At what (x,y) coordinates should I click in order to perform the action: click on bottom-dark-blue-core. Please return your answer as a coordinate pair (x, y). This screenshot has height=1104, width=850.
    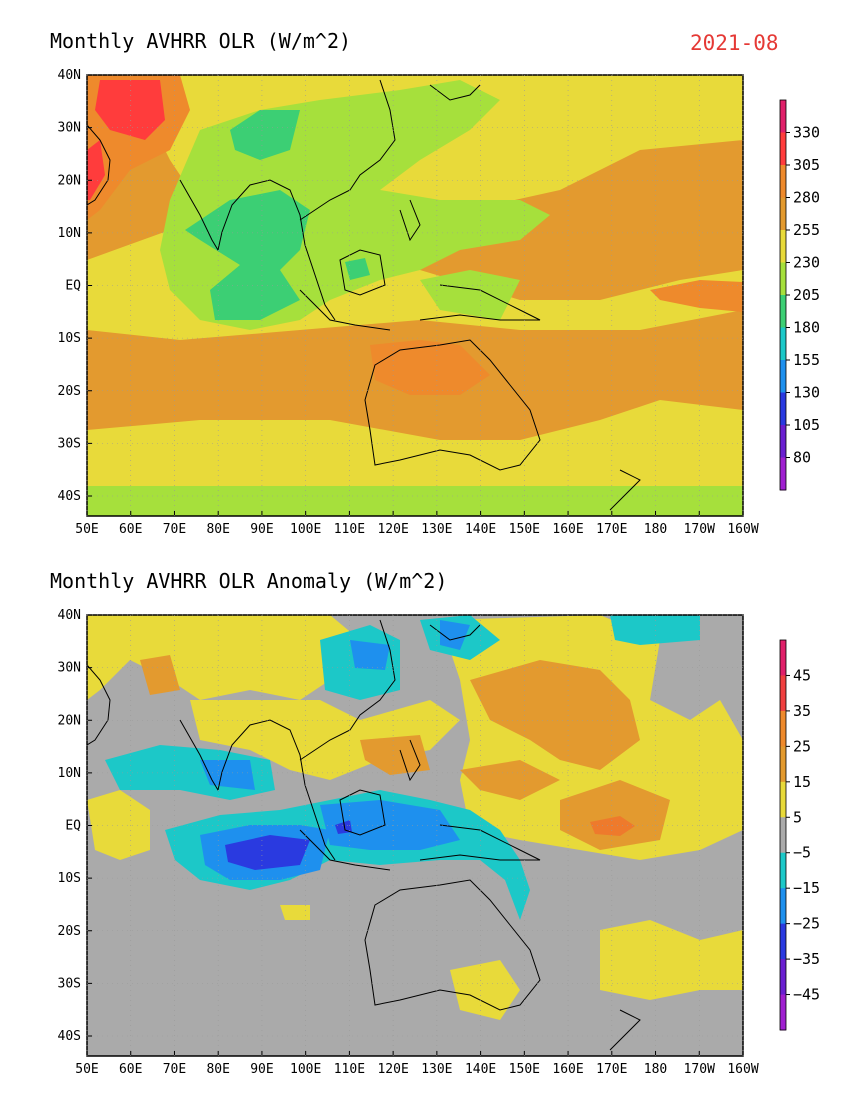
    Looking at the image, I should click on (267, 852).